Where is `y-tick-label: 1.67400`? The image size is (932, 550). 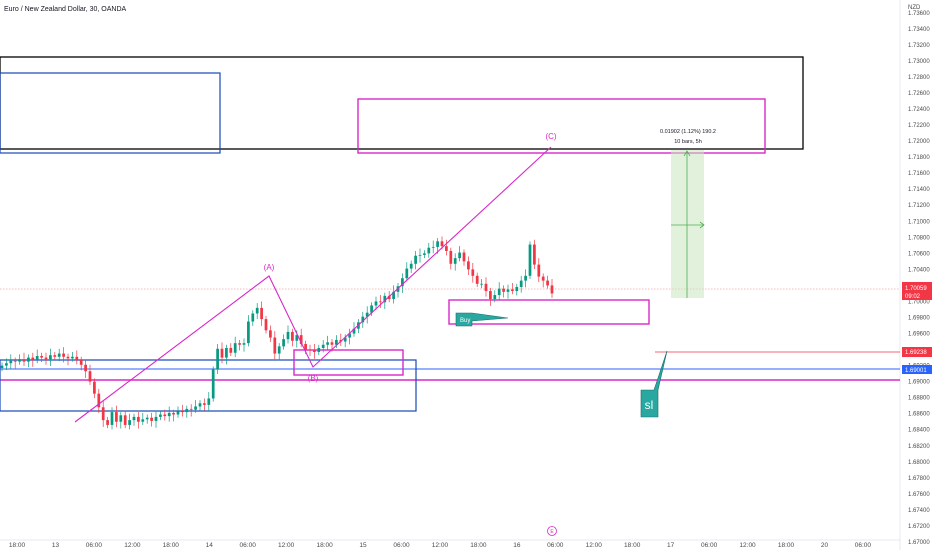 y-tick-label: 1.67400 is located at coordinates (919, 511).